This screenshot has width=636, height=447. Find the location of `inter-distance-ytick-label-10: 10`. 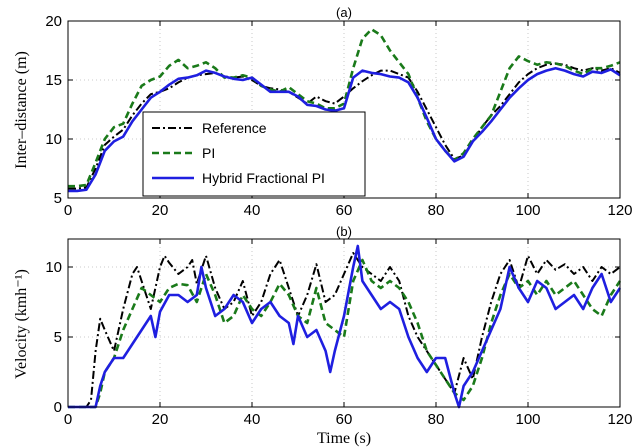

inter-distance-ytick-label-10: 10 is located at coordinates (53, 139).